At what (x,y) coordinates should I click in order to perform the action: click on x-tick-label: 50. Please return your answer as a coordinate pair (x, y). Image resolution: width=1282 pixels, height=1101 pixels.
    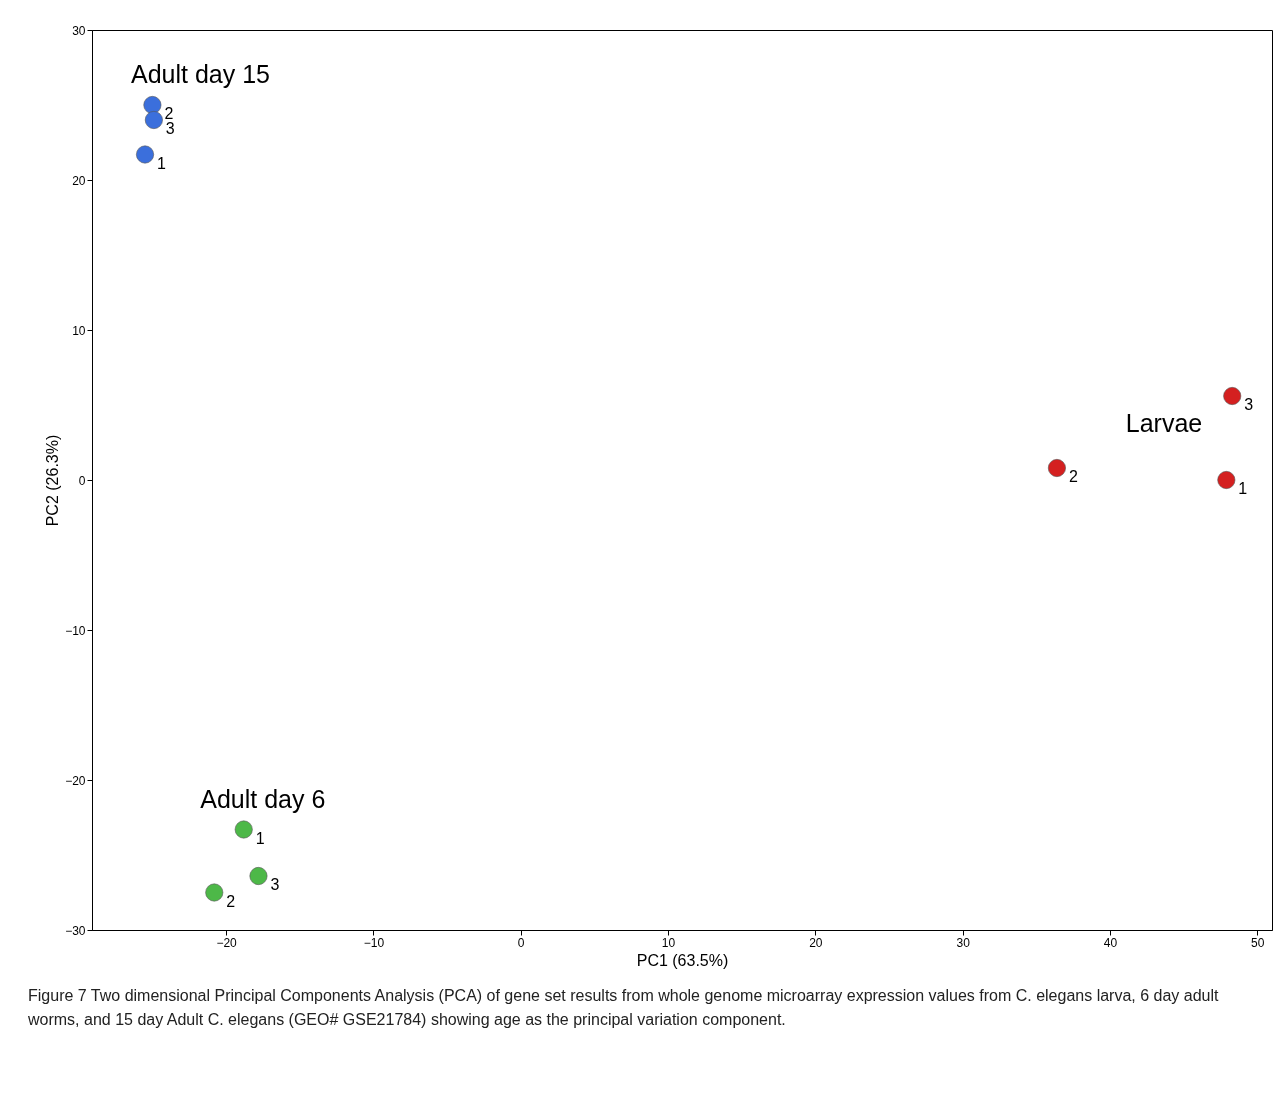
    Looking at the image, I should click on (1258, 942).